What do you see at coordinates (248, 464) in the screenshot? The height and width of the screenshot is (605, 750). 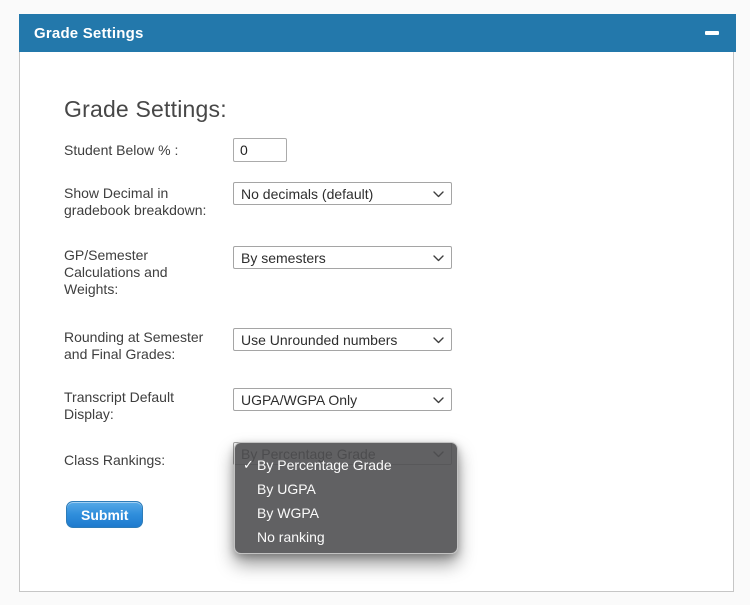 I see `checkmark-icon: ✓` at bounding box center [248, 464].